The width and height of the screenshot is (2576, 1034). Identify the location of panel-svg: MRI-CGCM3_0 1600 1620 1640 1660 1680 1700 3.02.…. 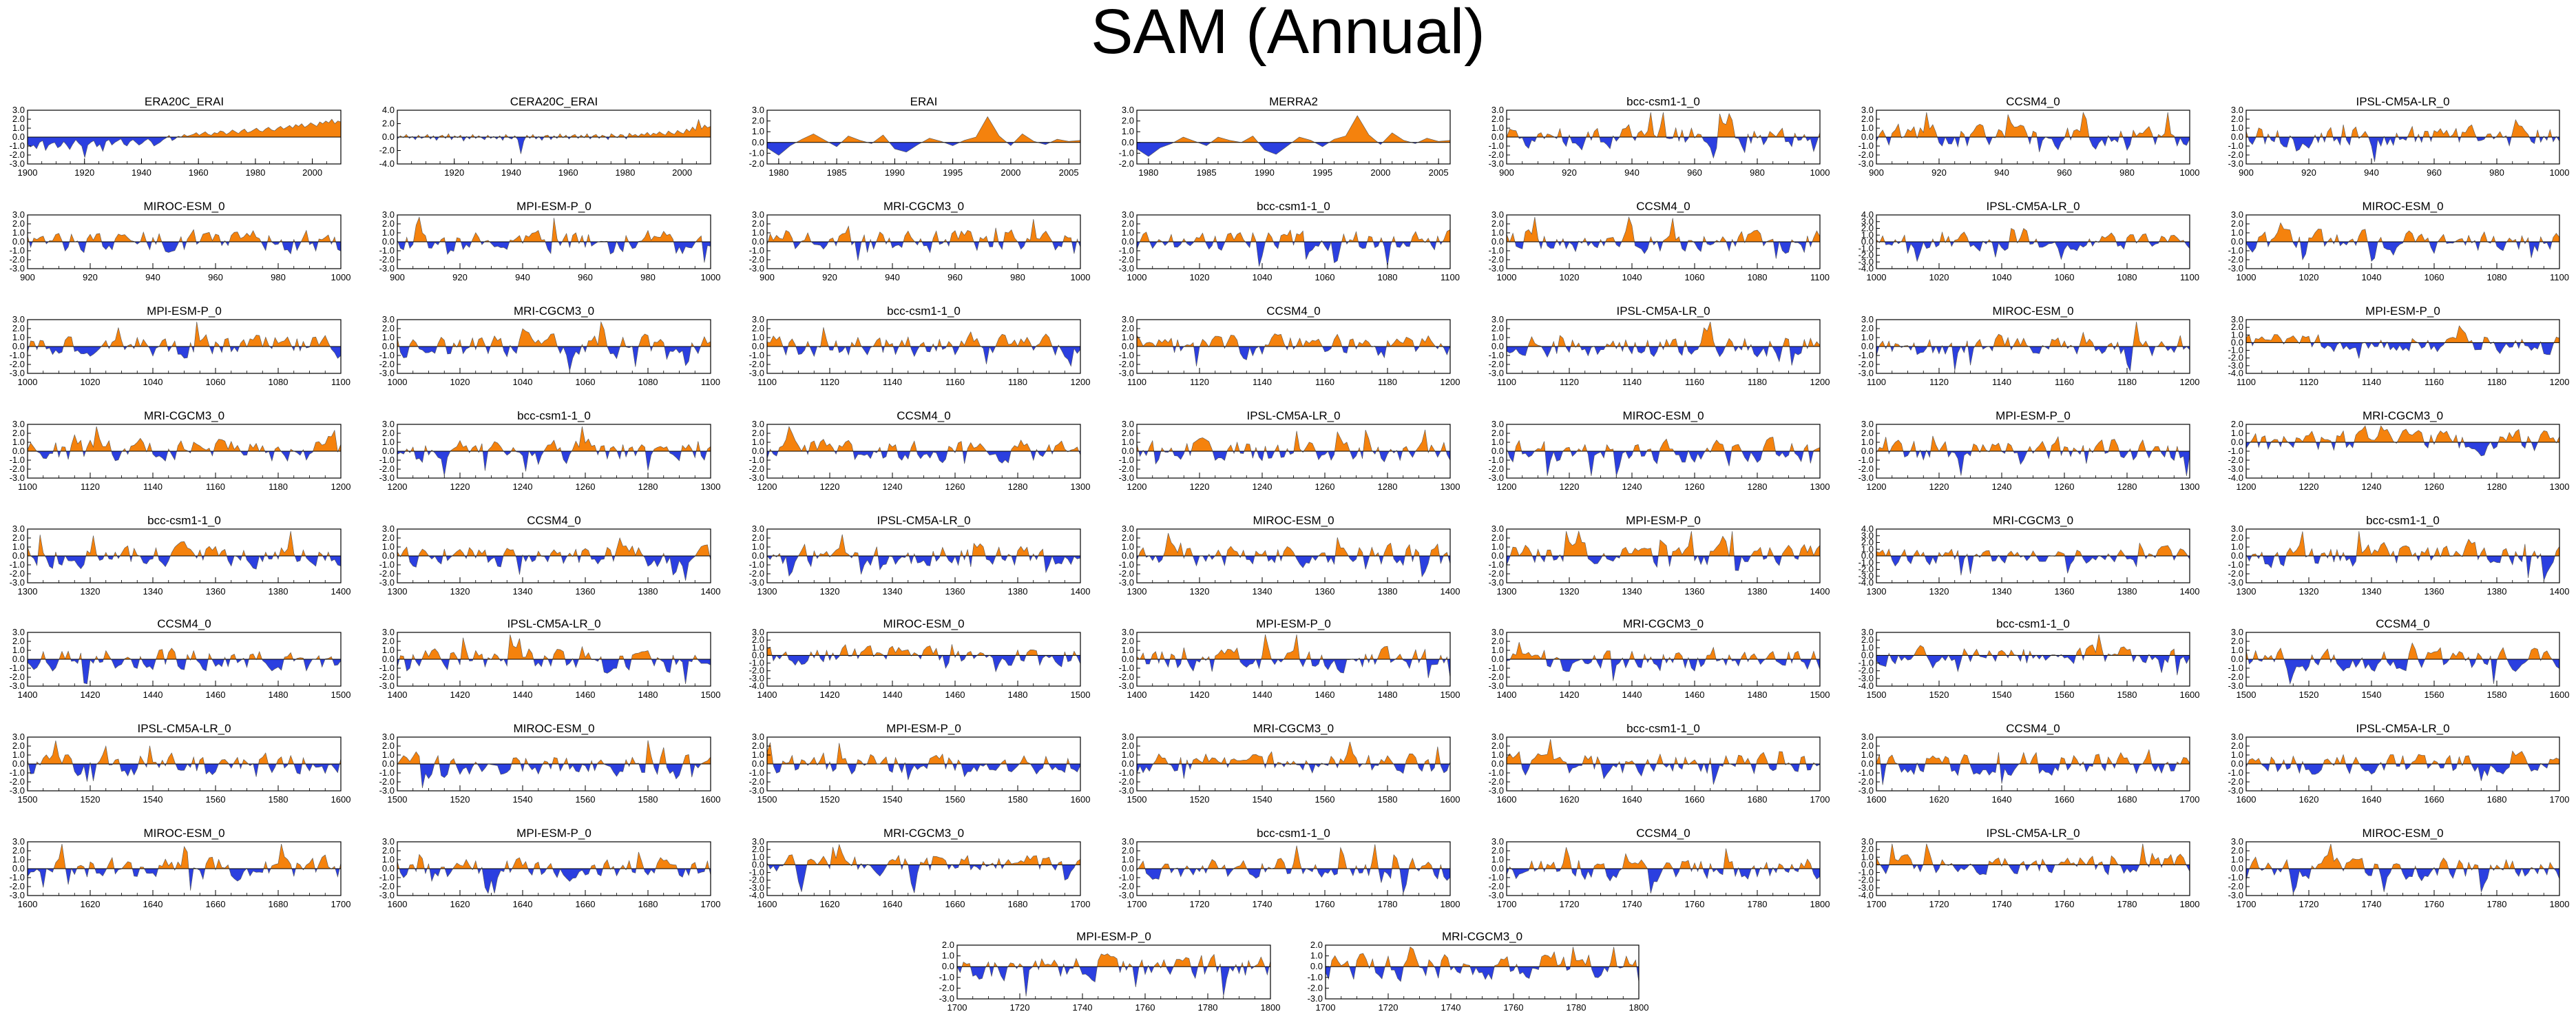
(920, 868).